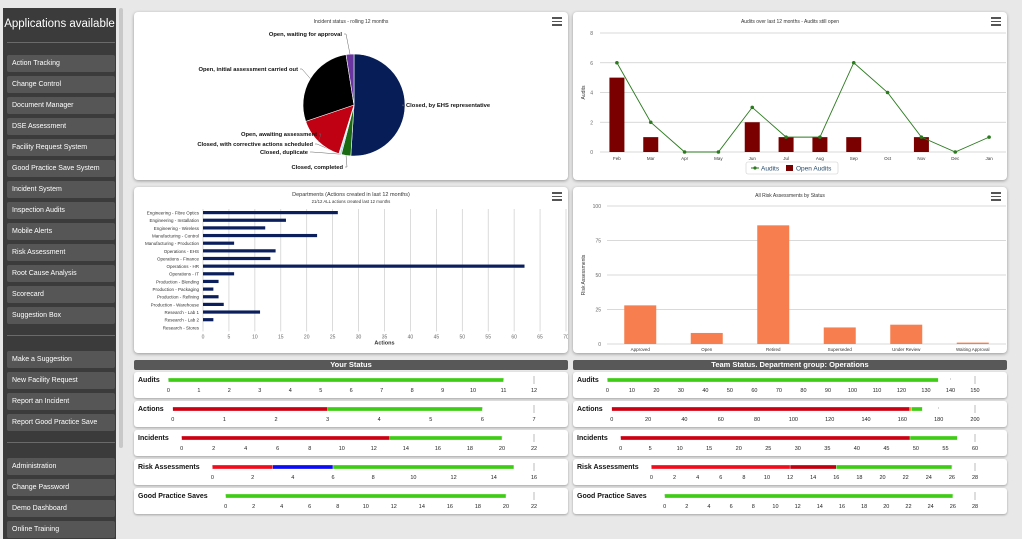 The height and width of the screenshot is (539, 1022). What do you see at coordinates (61, 466) in the screenshot?
I see `sidebar-item-administration: Administration` at bounding box center [61, 466].